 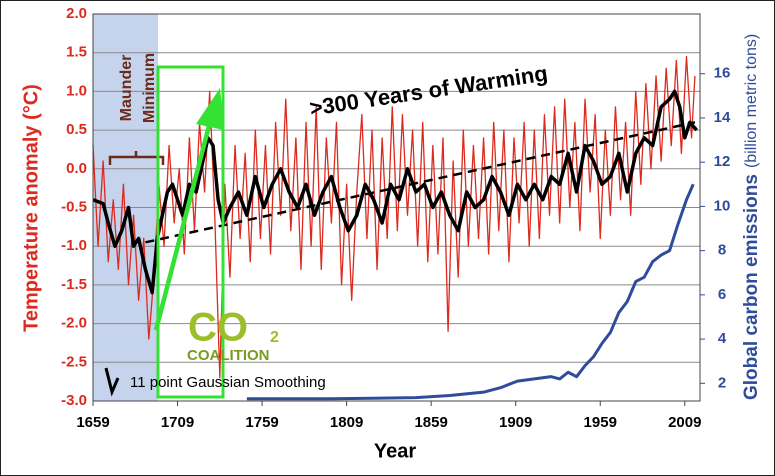 What do you see at coordinates (76, 52) in the screenshot?
I see `y-tick-label: 1.5` at bounding box center [76, 52].